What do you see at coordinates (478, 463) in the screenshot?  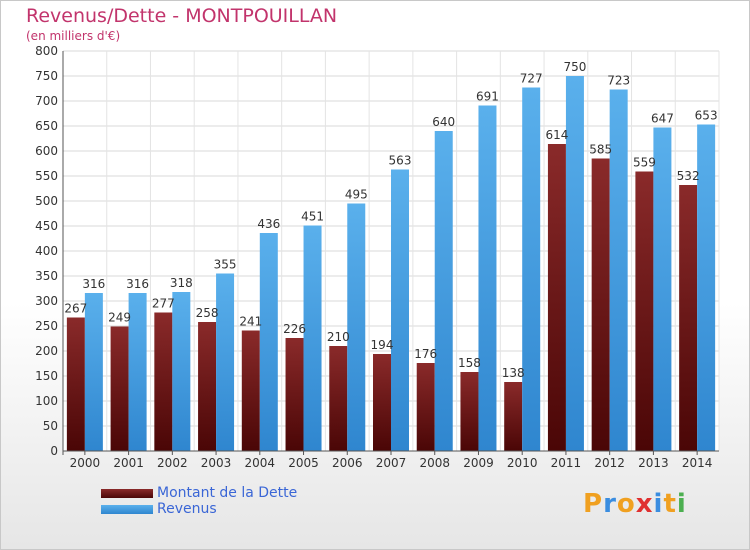 I see `x-tick-label: 2009` at bounding box center [478, 463].